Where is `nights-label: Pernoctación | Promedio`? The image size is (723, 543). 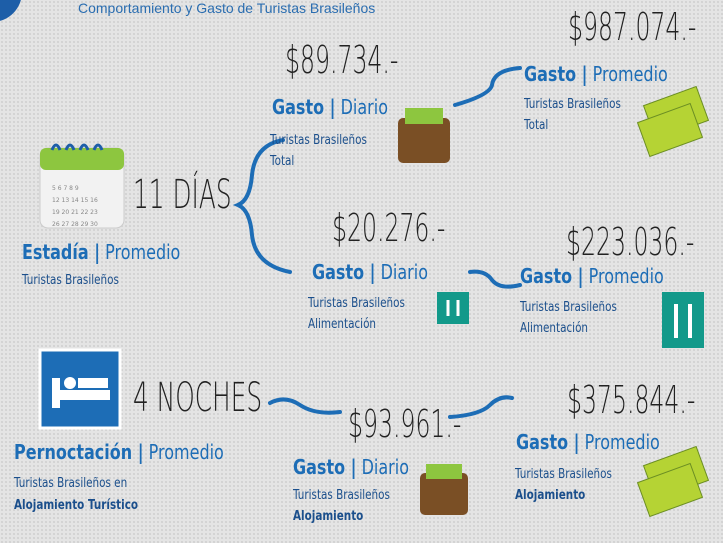
nights-label: Pernoctación | Promedio is located at coordinates (119, 452).